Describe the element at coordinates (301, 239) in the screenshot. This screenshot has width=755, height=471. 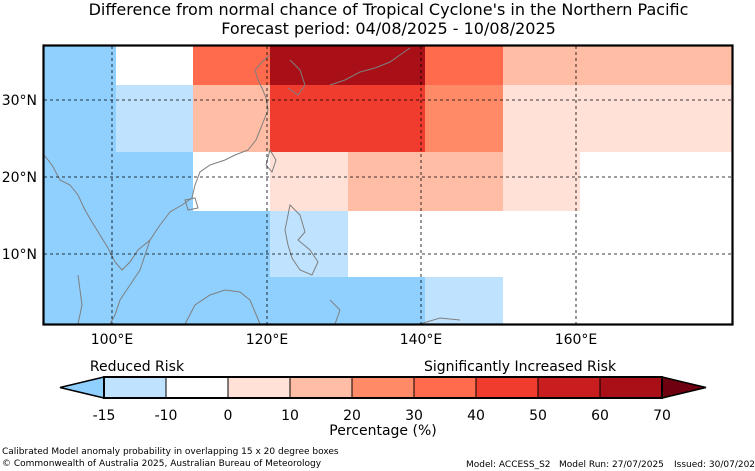
I see `coast-philippines` at that location.